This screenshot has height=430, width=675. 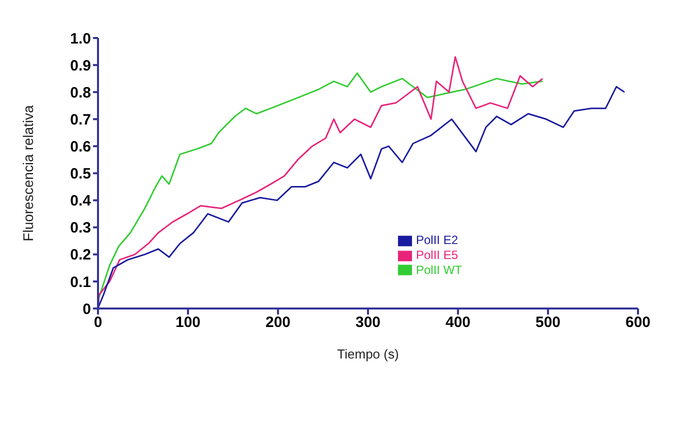 I want to click on y-tick-label: 0, so click(x=86, y=309).